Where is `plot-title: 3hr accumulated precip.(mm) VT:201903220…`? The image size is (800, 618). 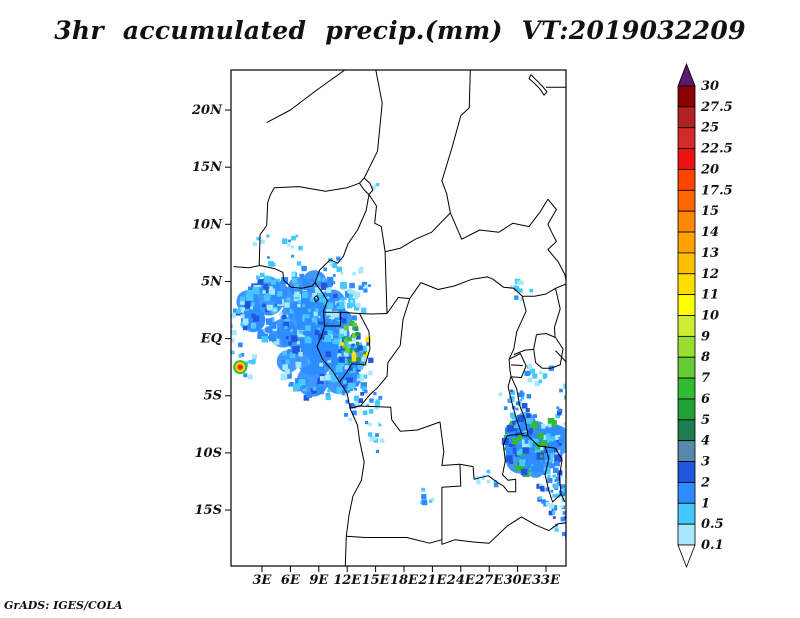
plot-title: 3hr accumulated precip.(mm) VT:201903220… is located at coordinates (400, 30).